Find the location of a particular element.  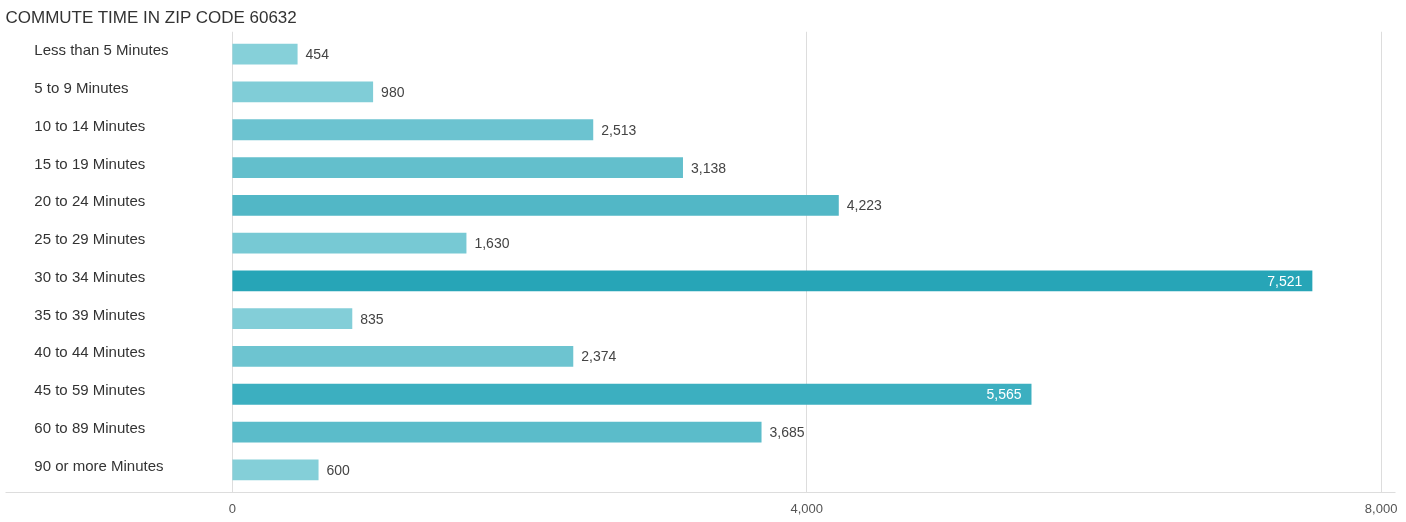

data-label: 835 is located at coordinates (372, 318).